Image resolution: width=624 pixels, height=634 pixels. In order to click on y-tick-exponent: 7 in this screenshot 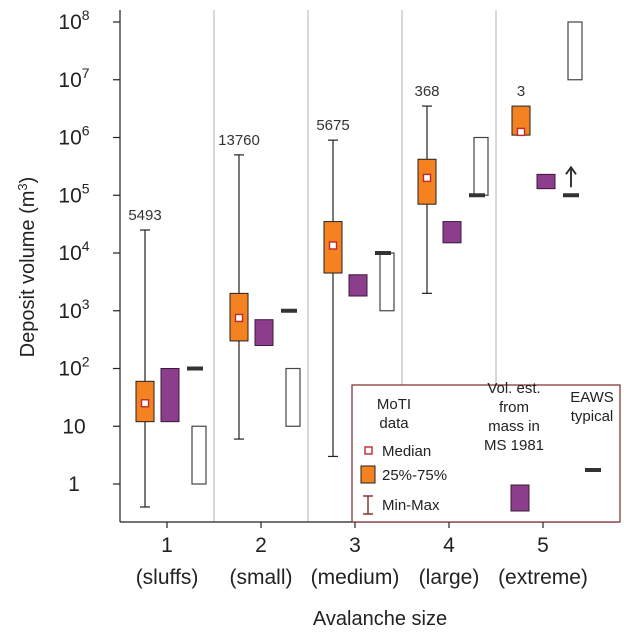, I will do `click(86, 73)`.